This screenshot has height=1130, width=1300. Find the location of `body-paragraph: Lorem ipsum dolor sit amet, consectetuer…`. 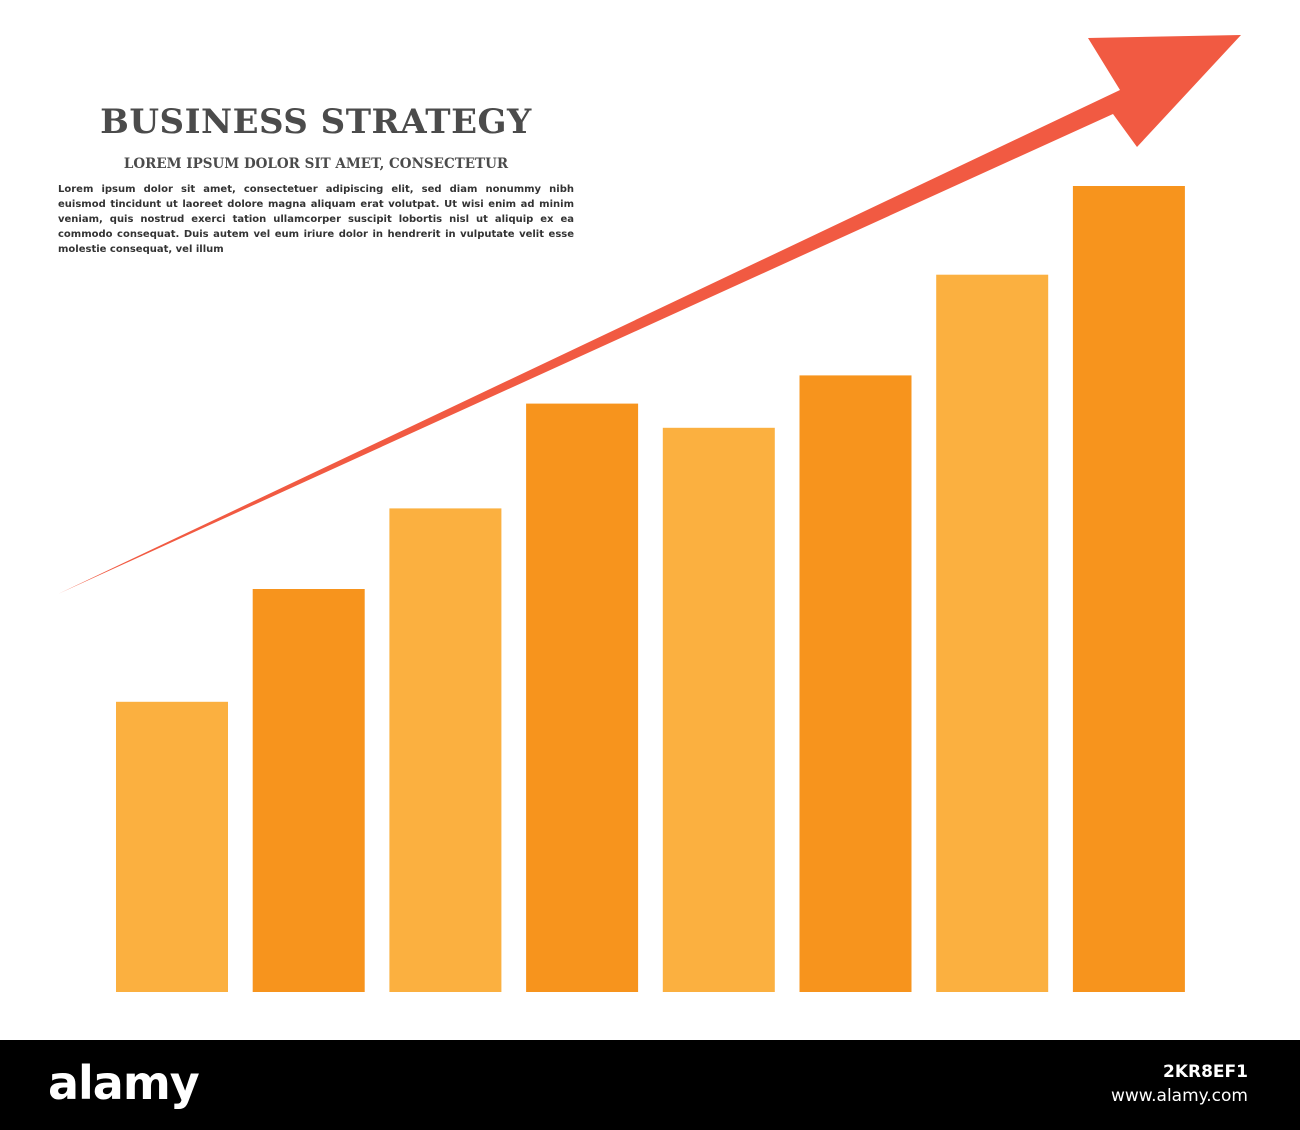

body-paragraph: Lorem ipsum dolor sit amet, consectetuer… is located at coordinates (316, 219).